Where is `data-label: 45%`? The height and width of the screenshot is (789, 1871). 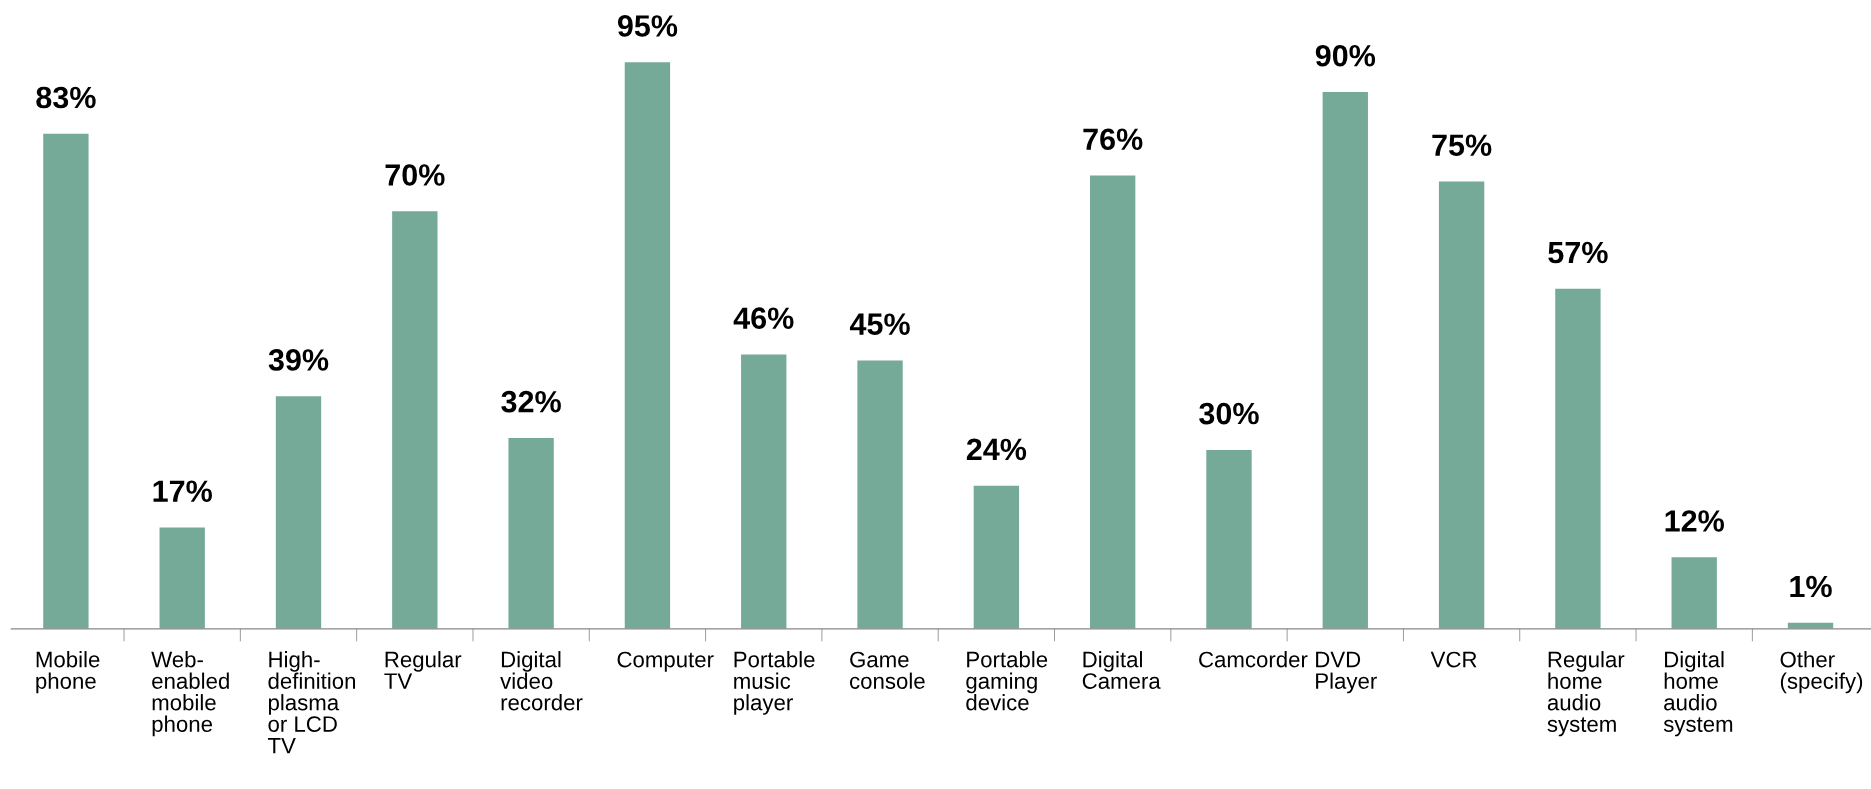
data-label: 45% is located at coordinates (879, 324).